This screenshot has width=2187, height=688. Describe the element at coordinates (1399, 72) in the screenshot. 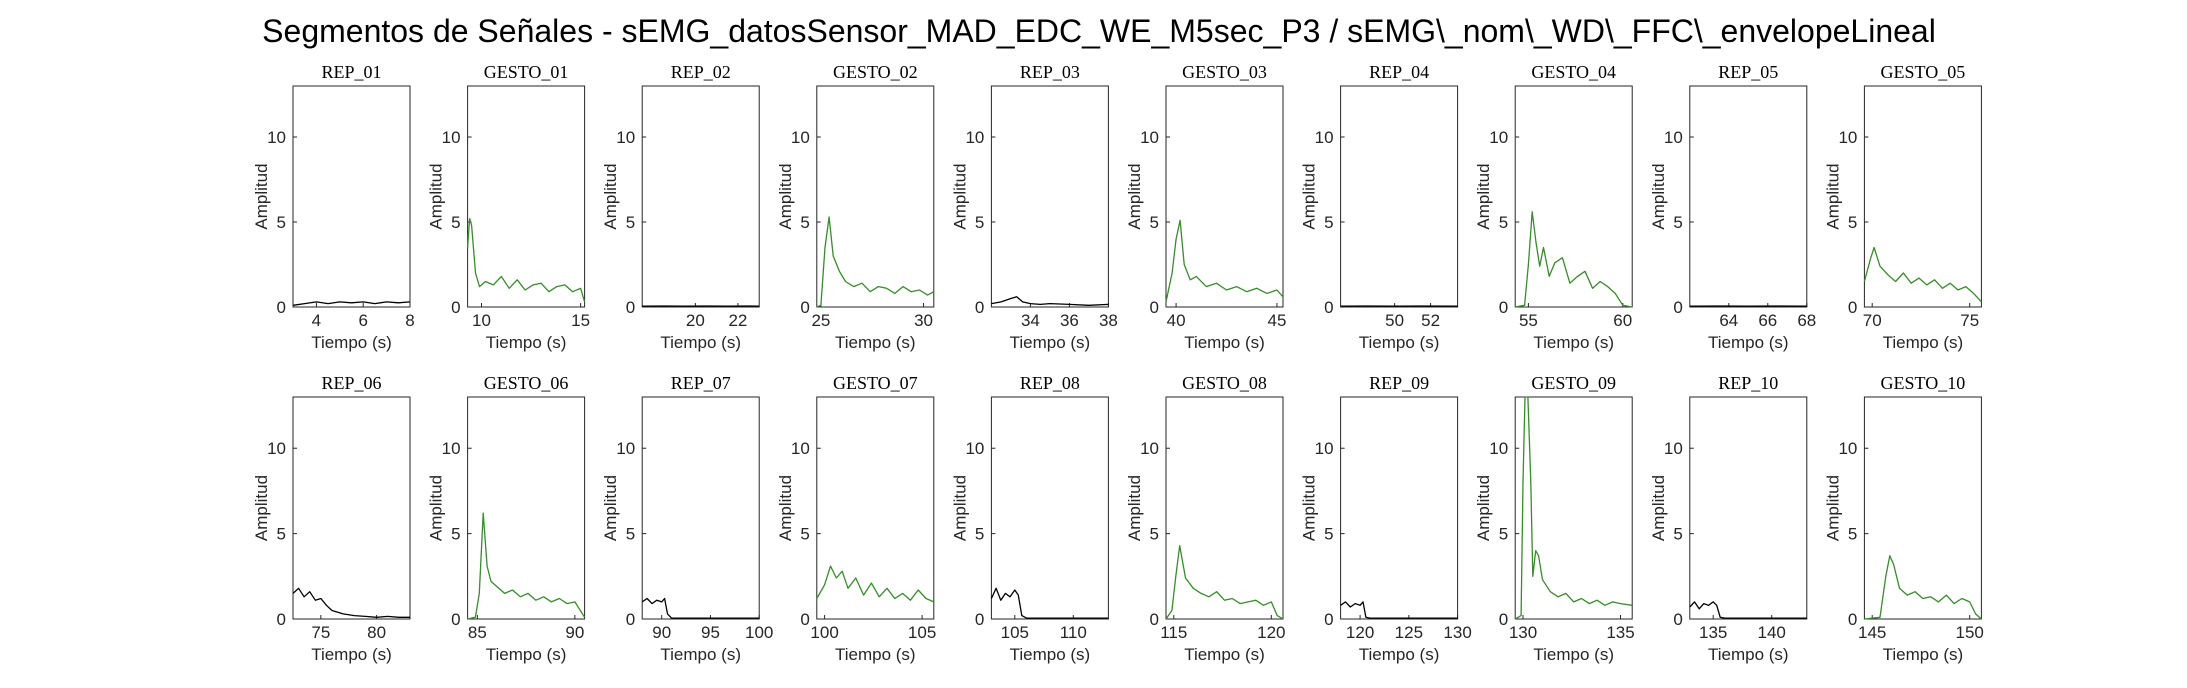

I see `panel-title: REP_04` at that location.